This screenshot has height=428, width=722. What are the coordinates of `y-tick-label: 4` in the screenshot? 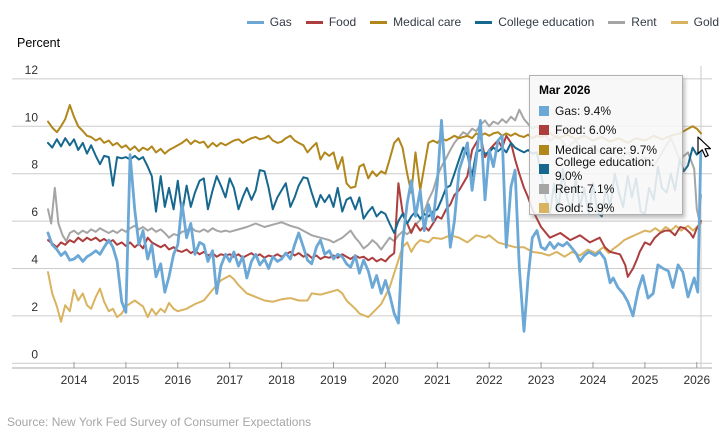 It's located at (34, 260).